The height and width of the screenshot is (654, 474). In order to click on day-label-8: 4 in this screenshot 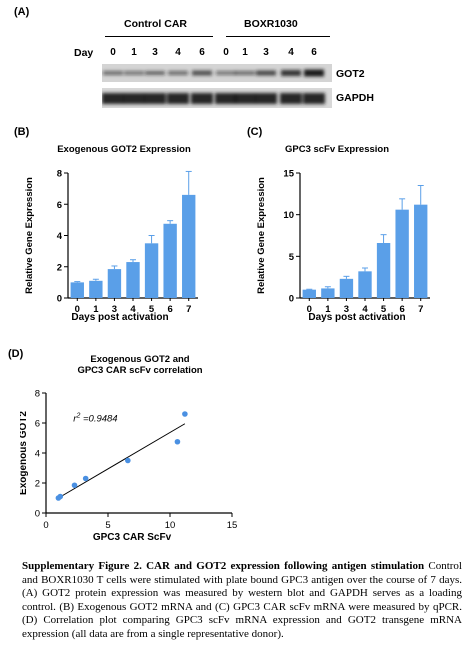, I will do `click(291, 52)`.